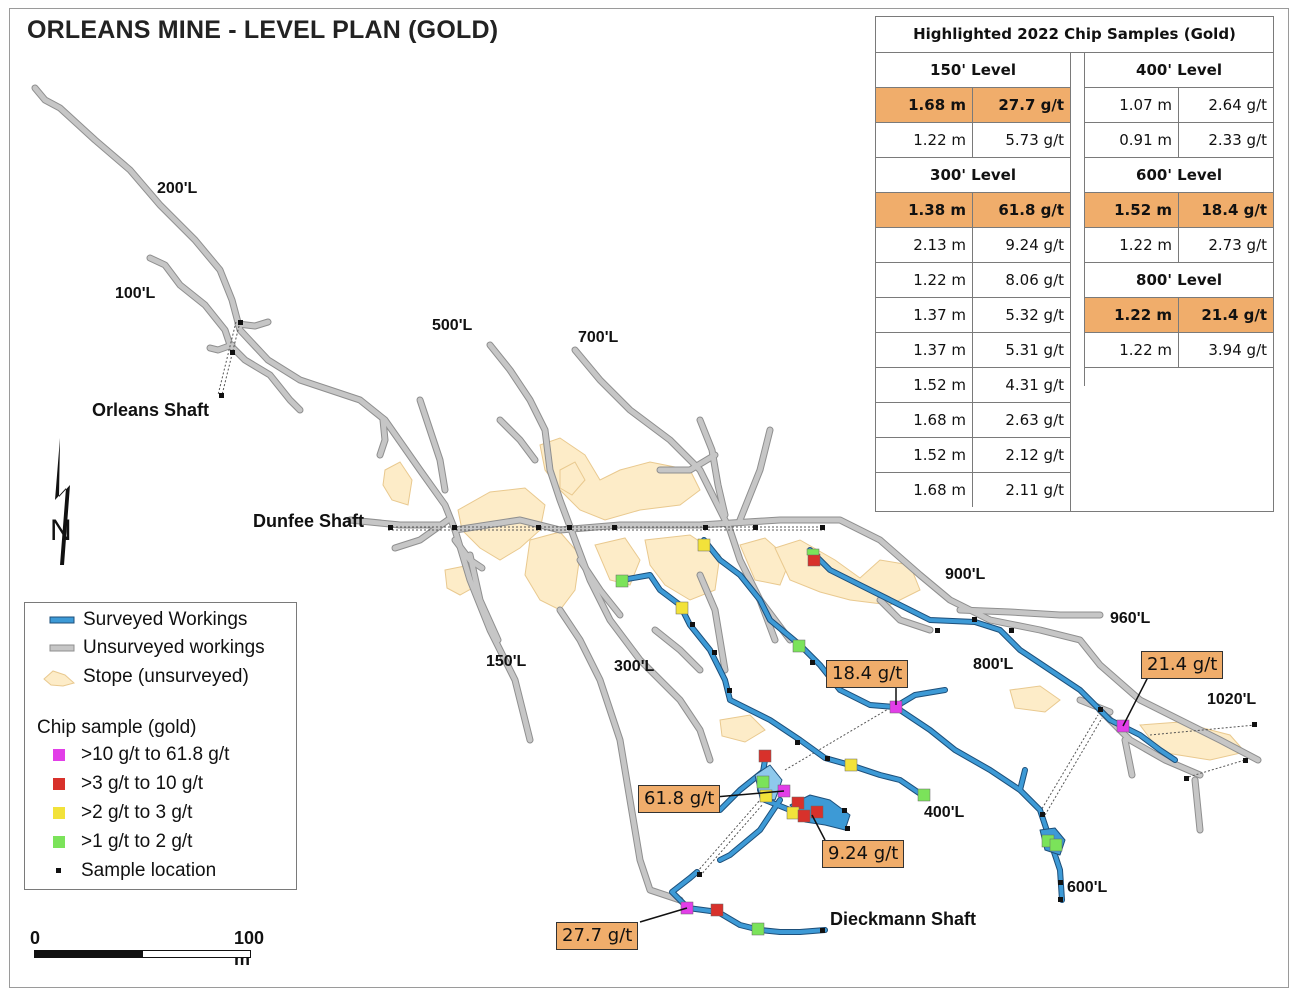 Image resolution: width=1300 pixels, height=998 pixels. I want to click on map-title: ORLEANS MINE - LEVEL PLAN (GOLD), so click(263, 30).